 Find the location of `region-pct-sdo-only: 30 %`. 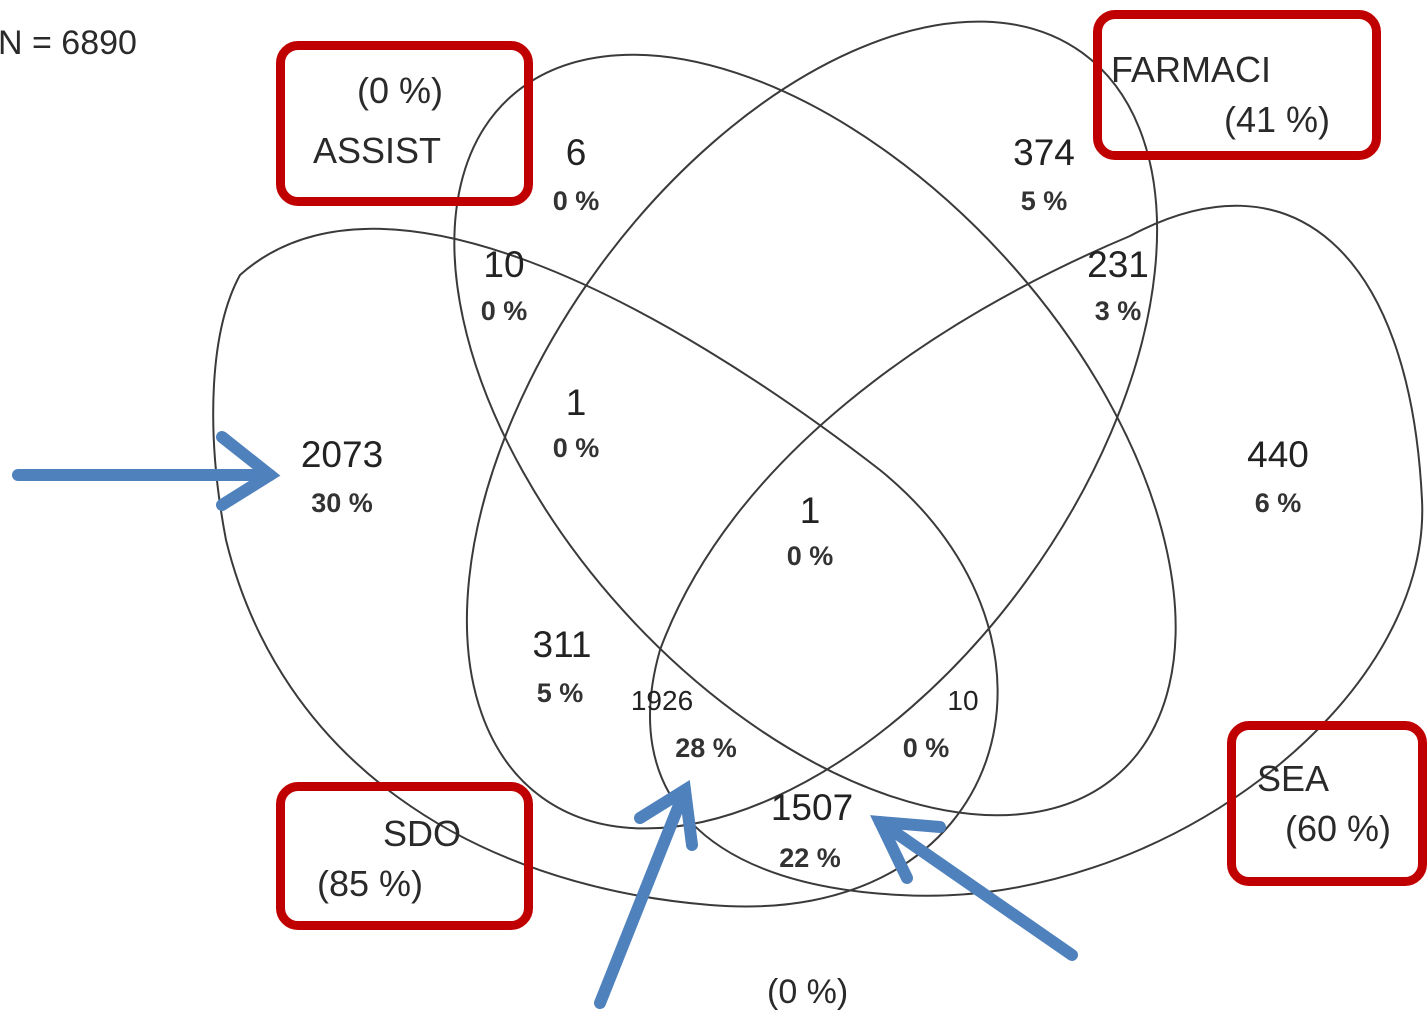

region-pct-sdo-only: 30 % is located at coordinates (342, 503).